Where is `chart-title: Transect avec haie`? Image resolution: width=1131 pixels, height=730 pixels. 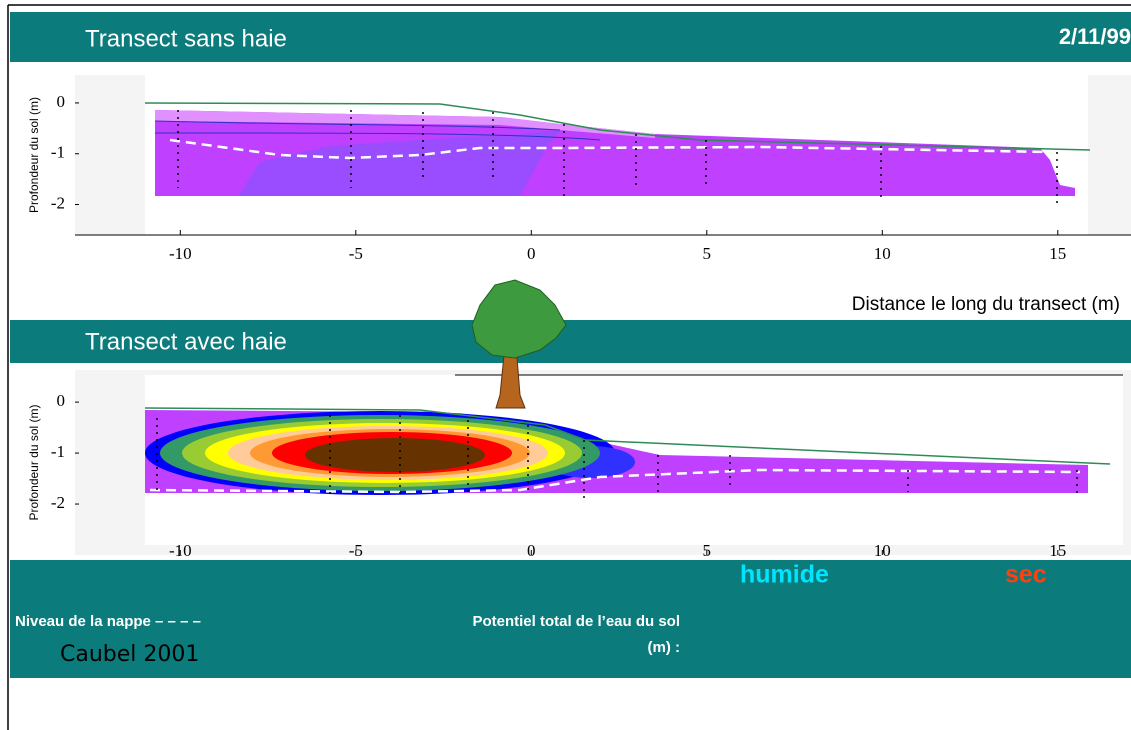
chart-title: Transect avec haie is located at coordinates (186, 341).